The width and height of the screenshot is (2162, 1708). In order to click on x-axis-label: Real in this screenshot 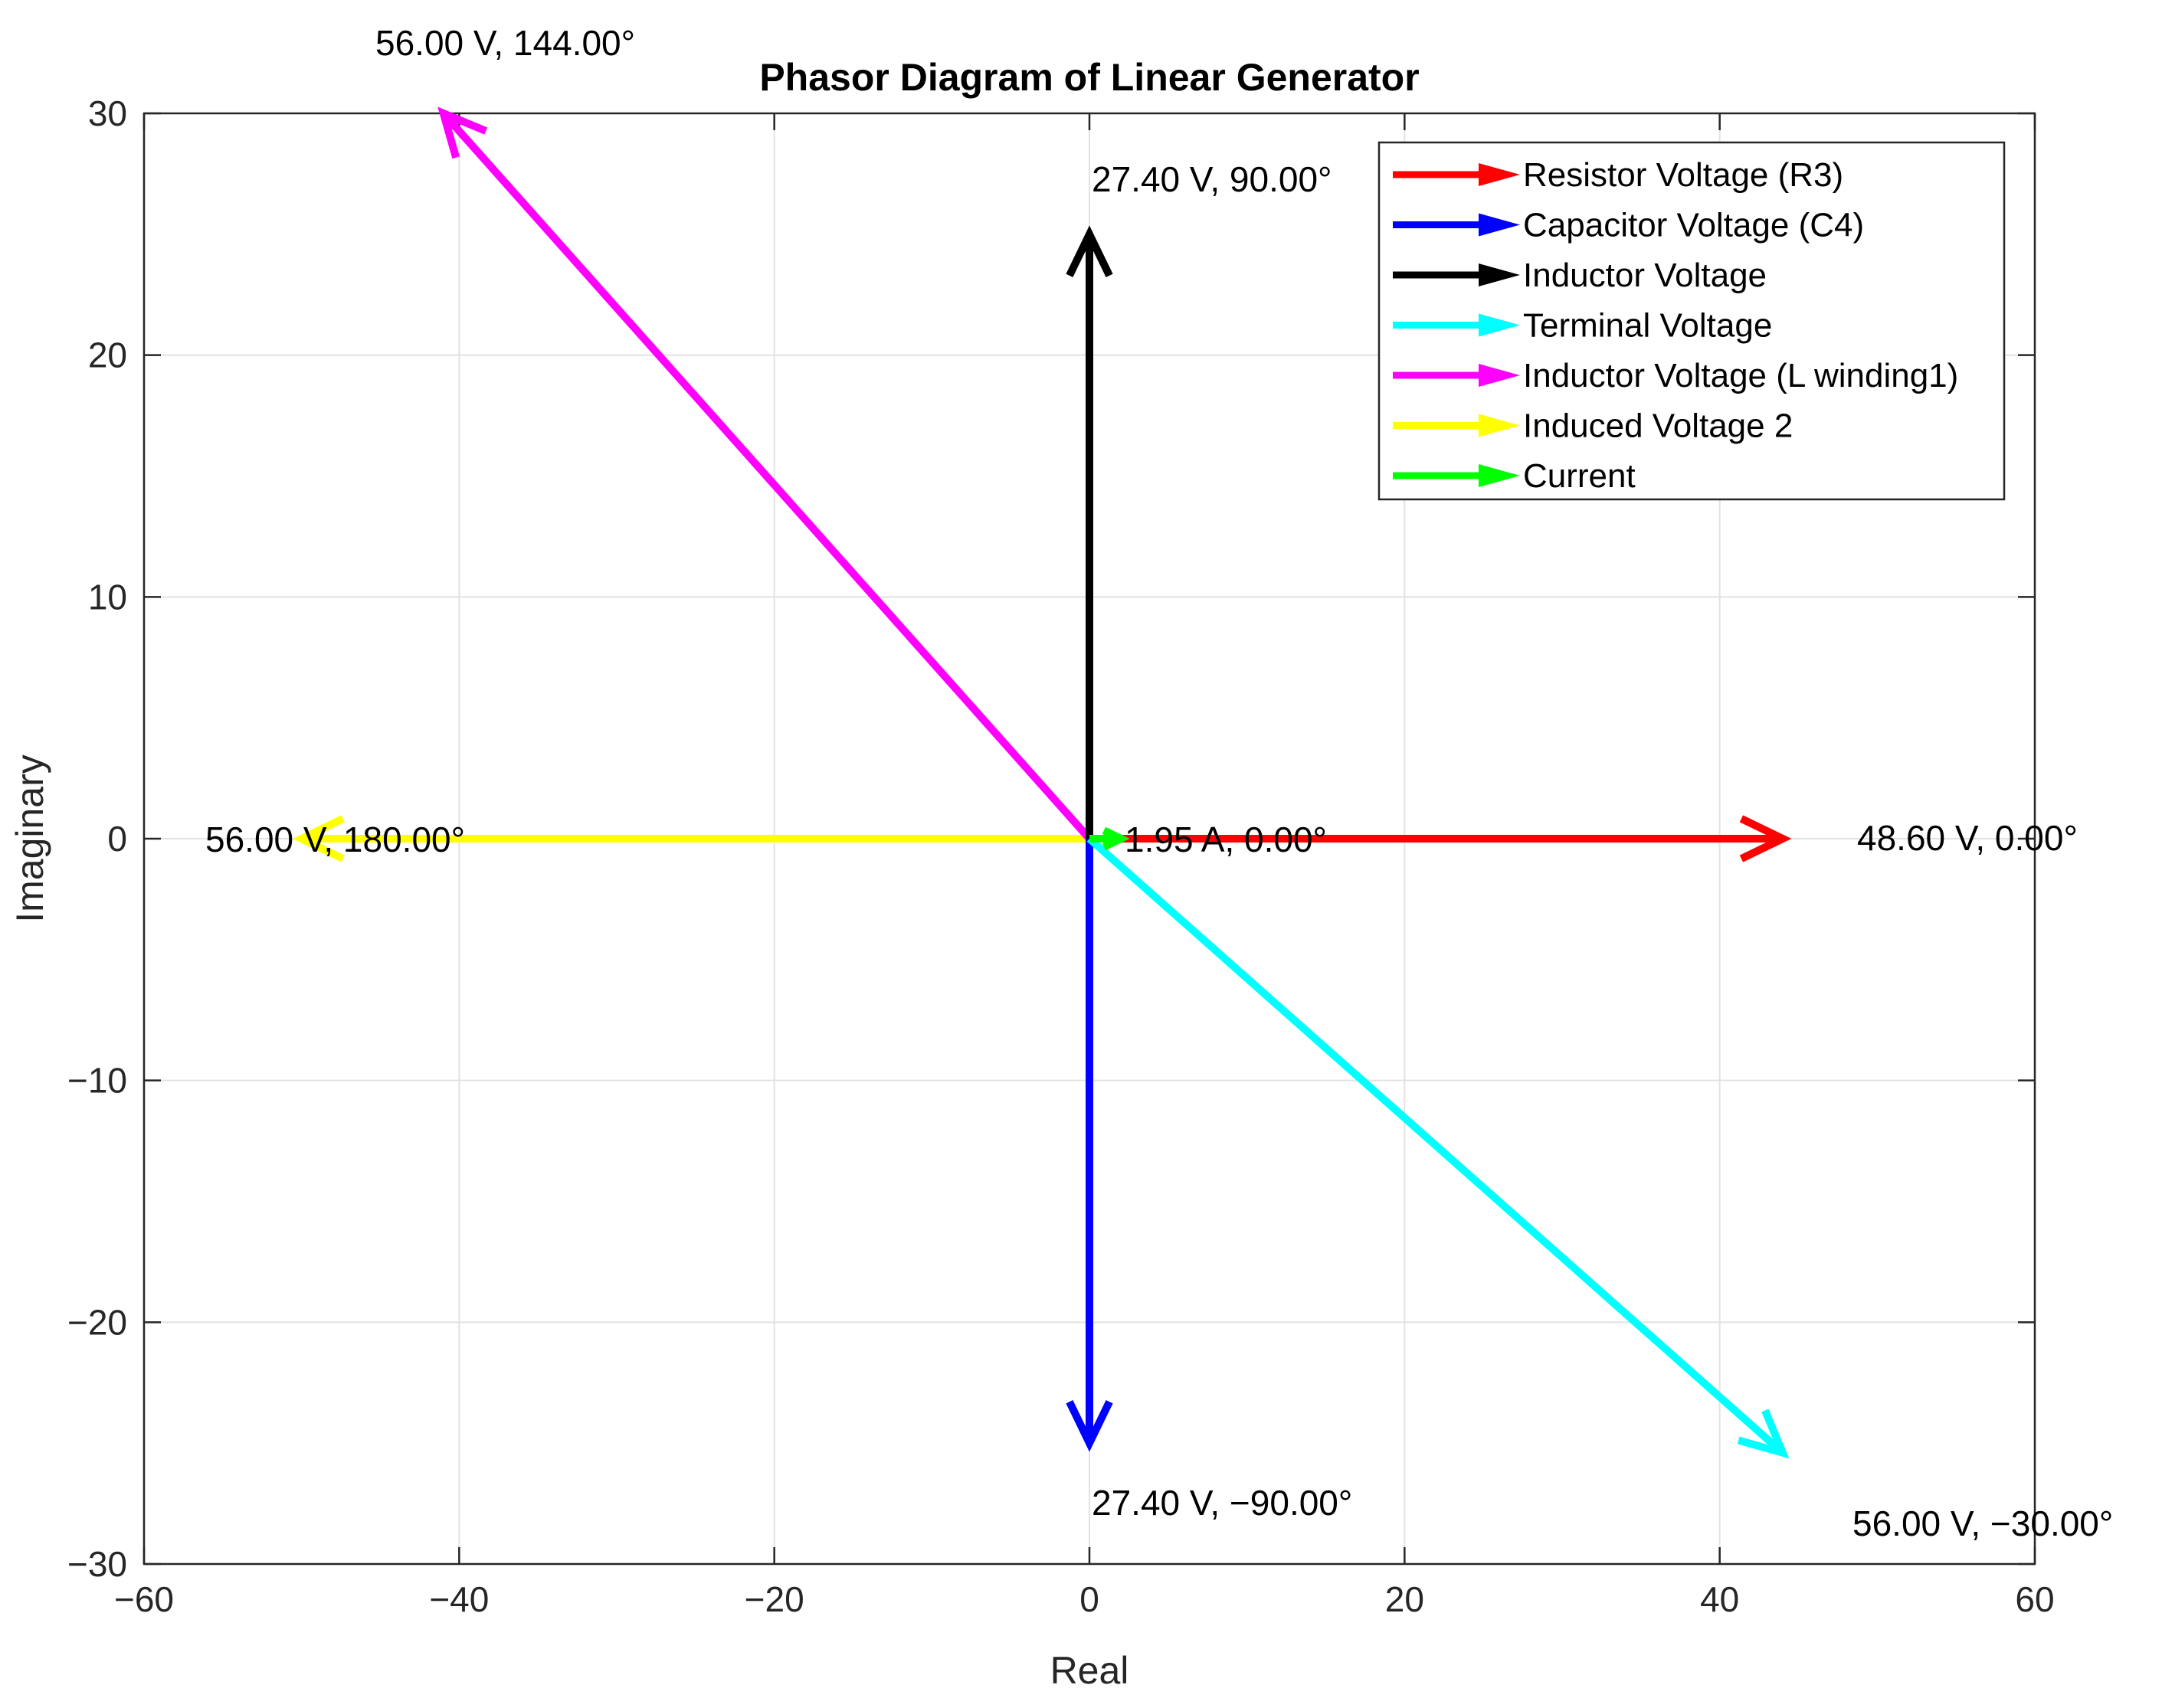, I will do `click(1089, 1670)`.